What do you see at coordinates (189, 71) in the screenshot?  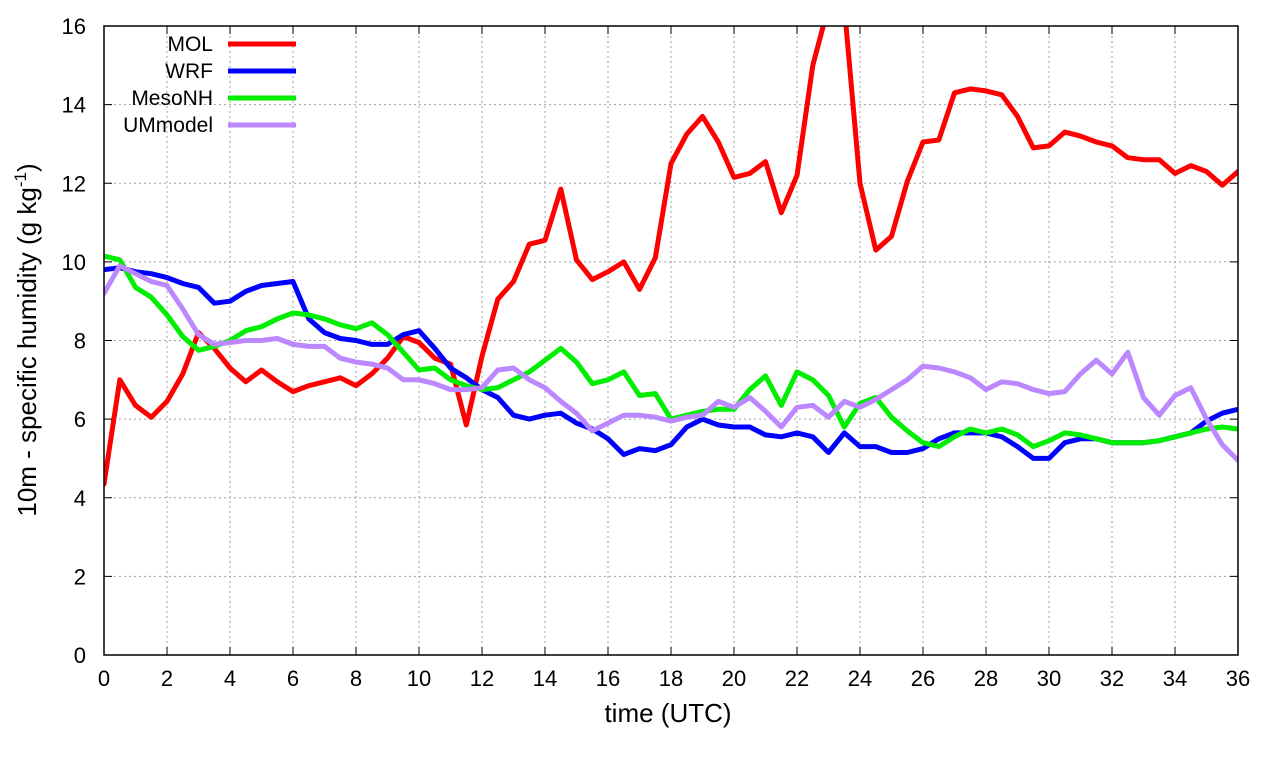 I see `legend-label: WRF` at bounding box center [189, 71].